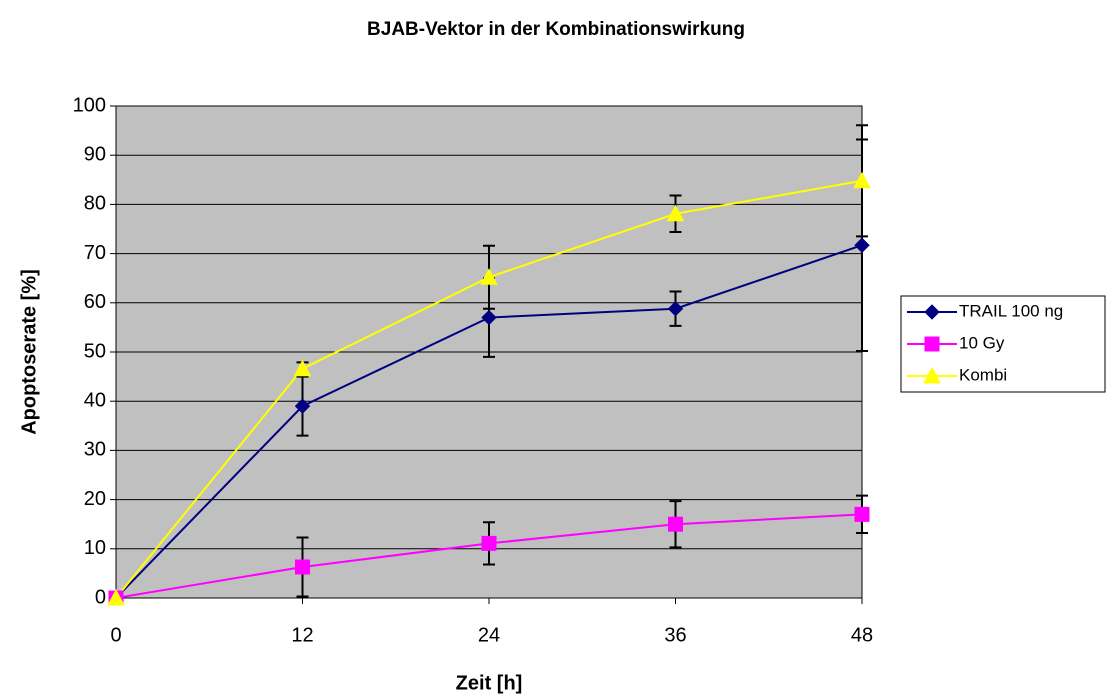  Describe the element at coordinates (115, 635) in the screenshot. I see `x-tick-label: 0` at that location.